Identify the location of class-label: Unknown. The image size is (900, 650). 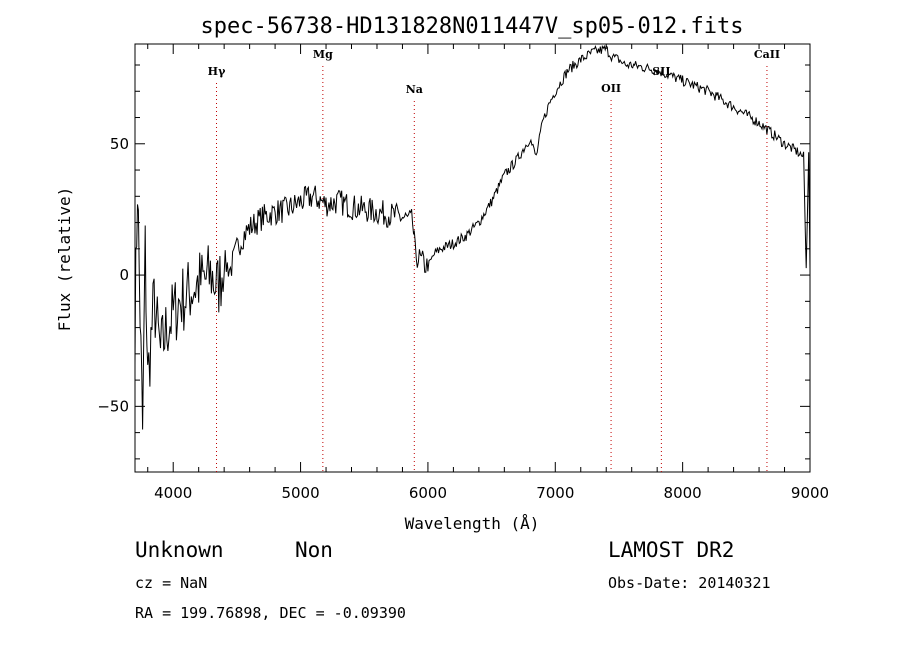
(179, 550).